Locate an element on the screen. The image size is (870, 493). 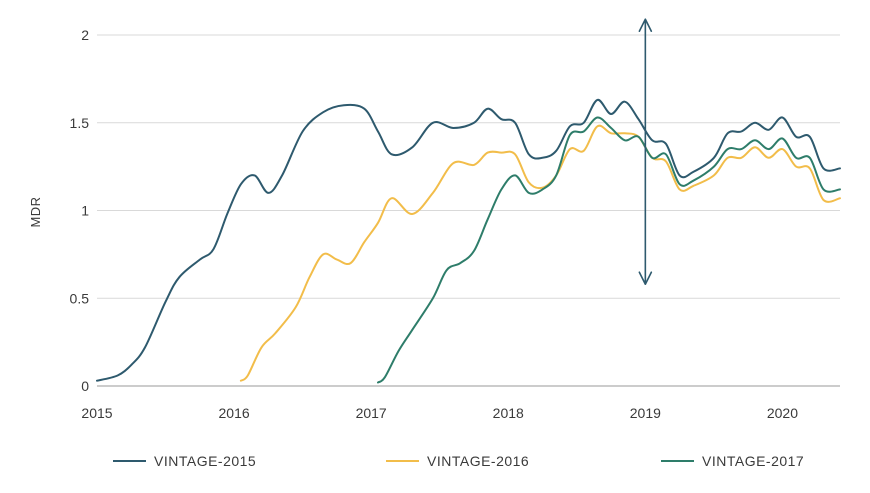
legend-label: VINTAGE-2015 is located at coordinates (205, 461).